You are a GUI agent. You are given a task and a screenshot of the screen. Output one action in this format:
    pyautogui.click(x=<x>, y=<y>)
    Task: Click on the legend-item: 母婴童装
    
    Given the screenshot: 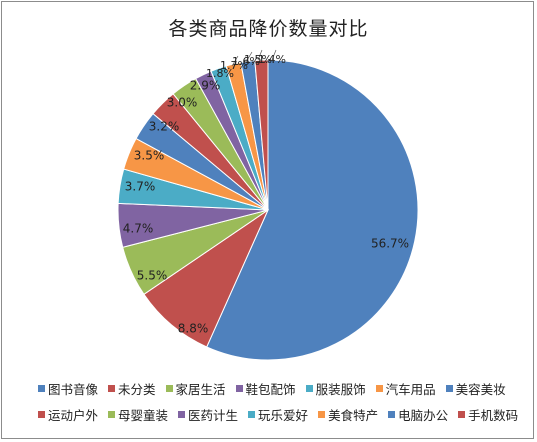 What is the action you would take?
    pyautogui.click(x=138, y=414)
    